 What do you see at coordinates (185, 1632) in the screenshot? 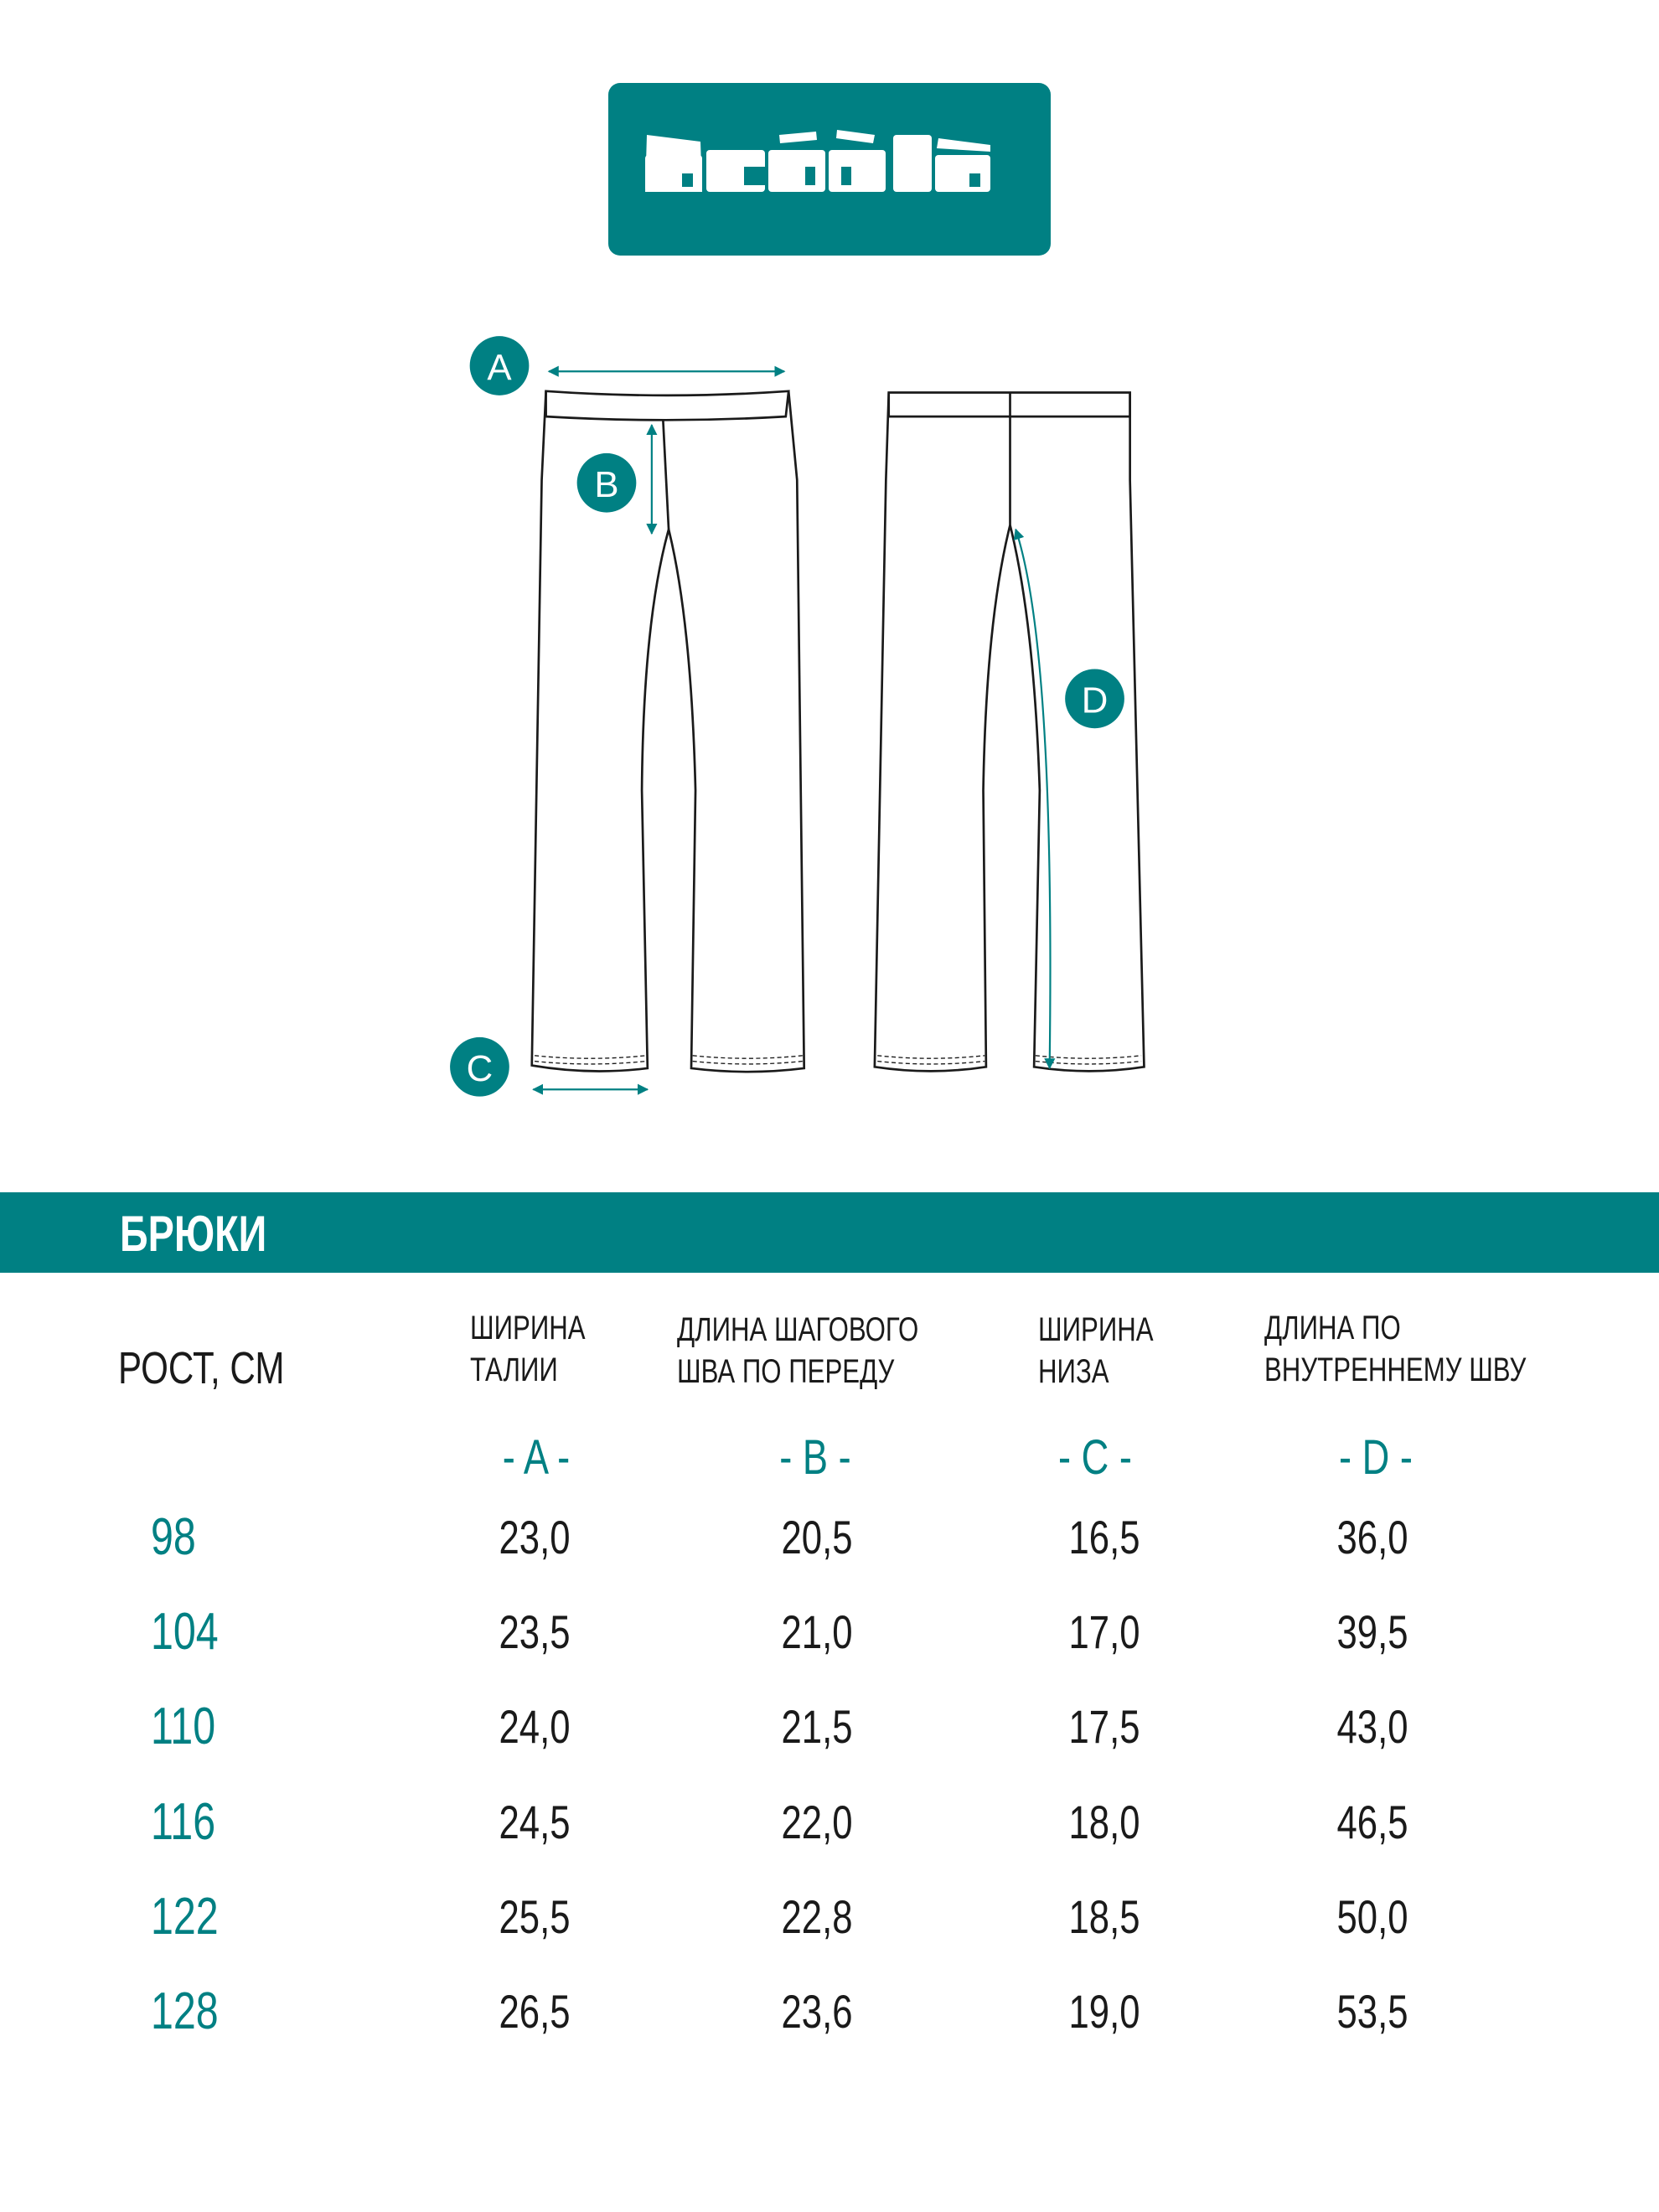
I see `row-height-value: 104` at bounding box center [185, 1632].